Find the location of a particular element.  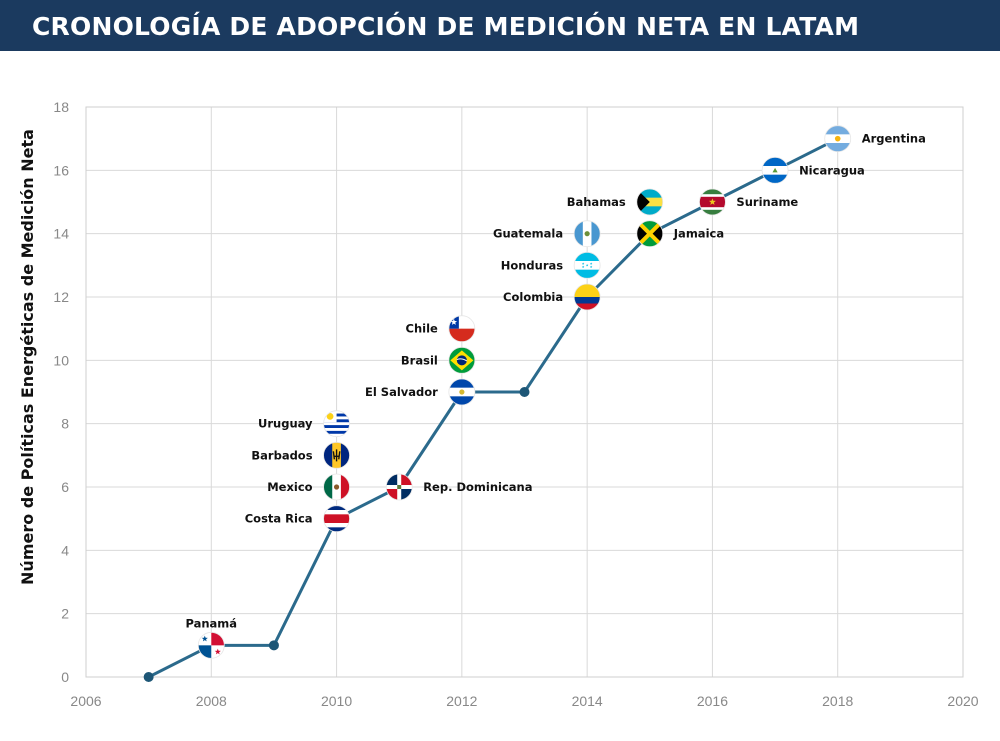

y-tick-label: 10 is located at coordinates (61, 360).